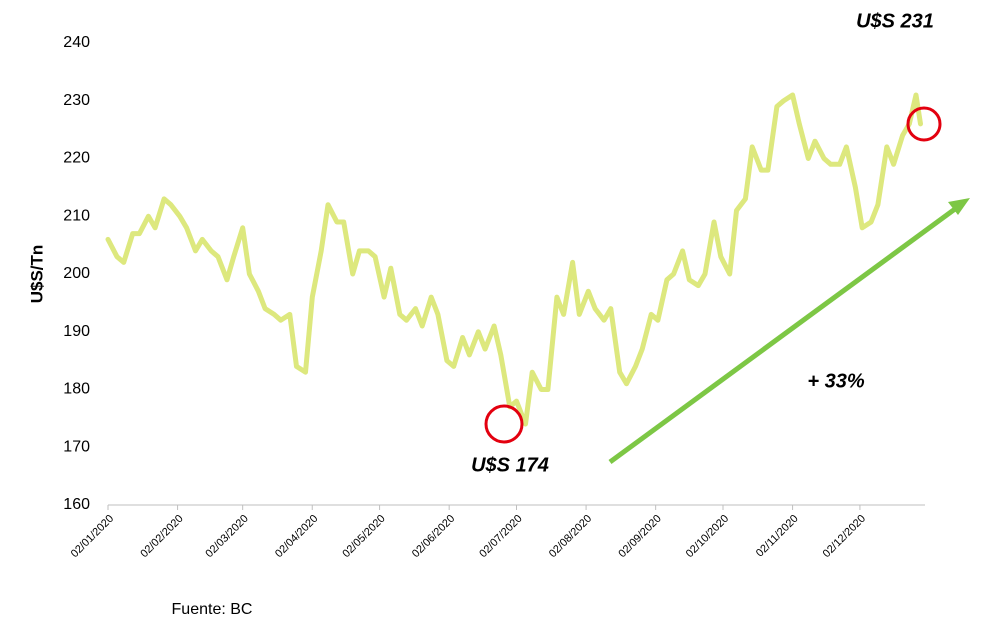 Image resolution: width=982 pixels, height=622 pixels. Describe the element at coordinates (76, 42) in the screenshot. I see `y-tick-label: 240` at that location.